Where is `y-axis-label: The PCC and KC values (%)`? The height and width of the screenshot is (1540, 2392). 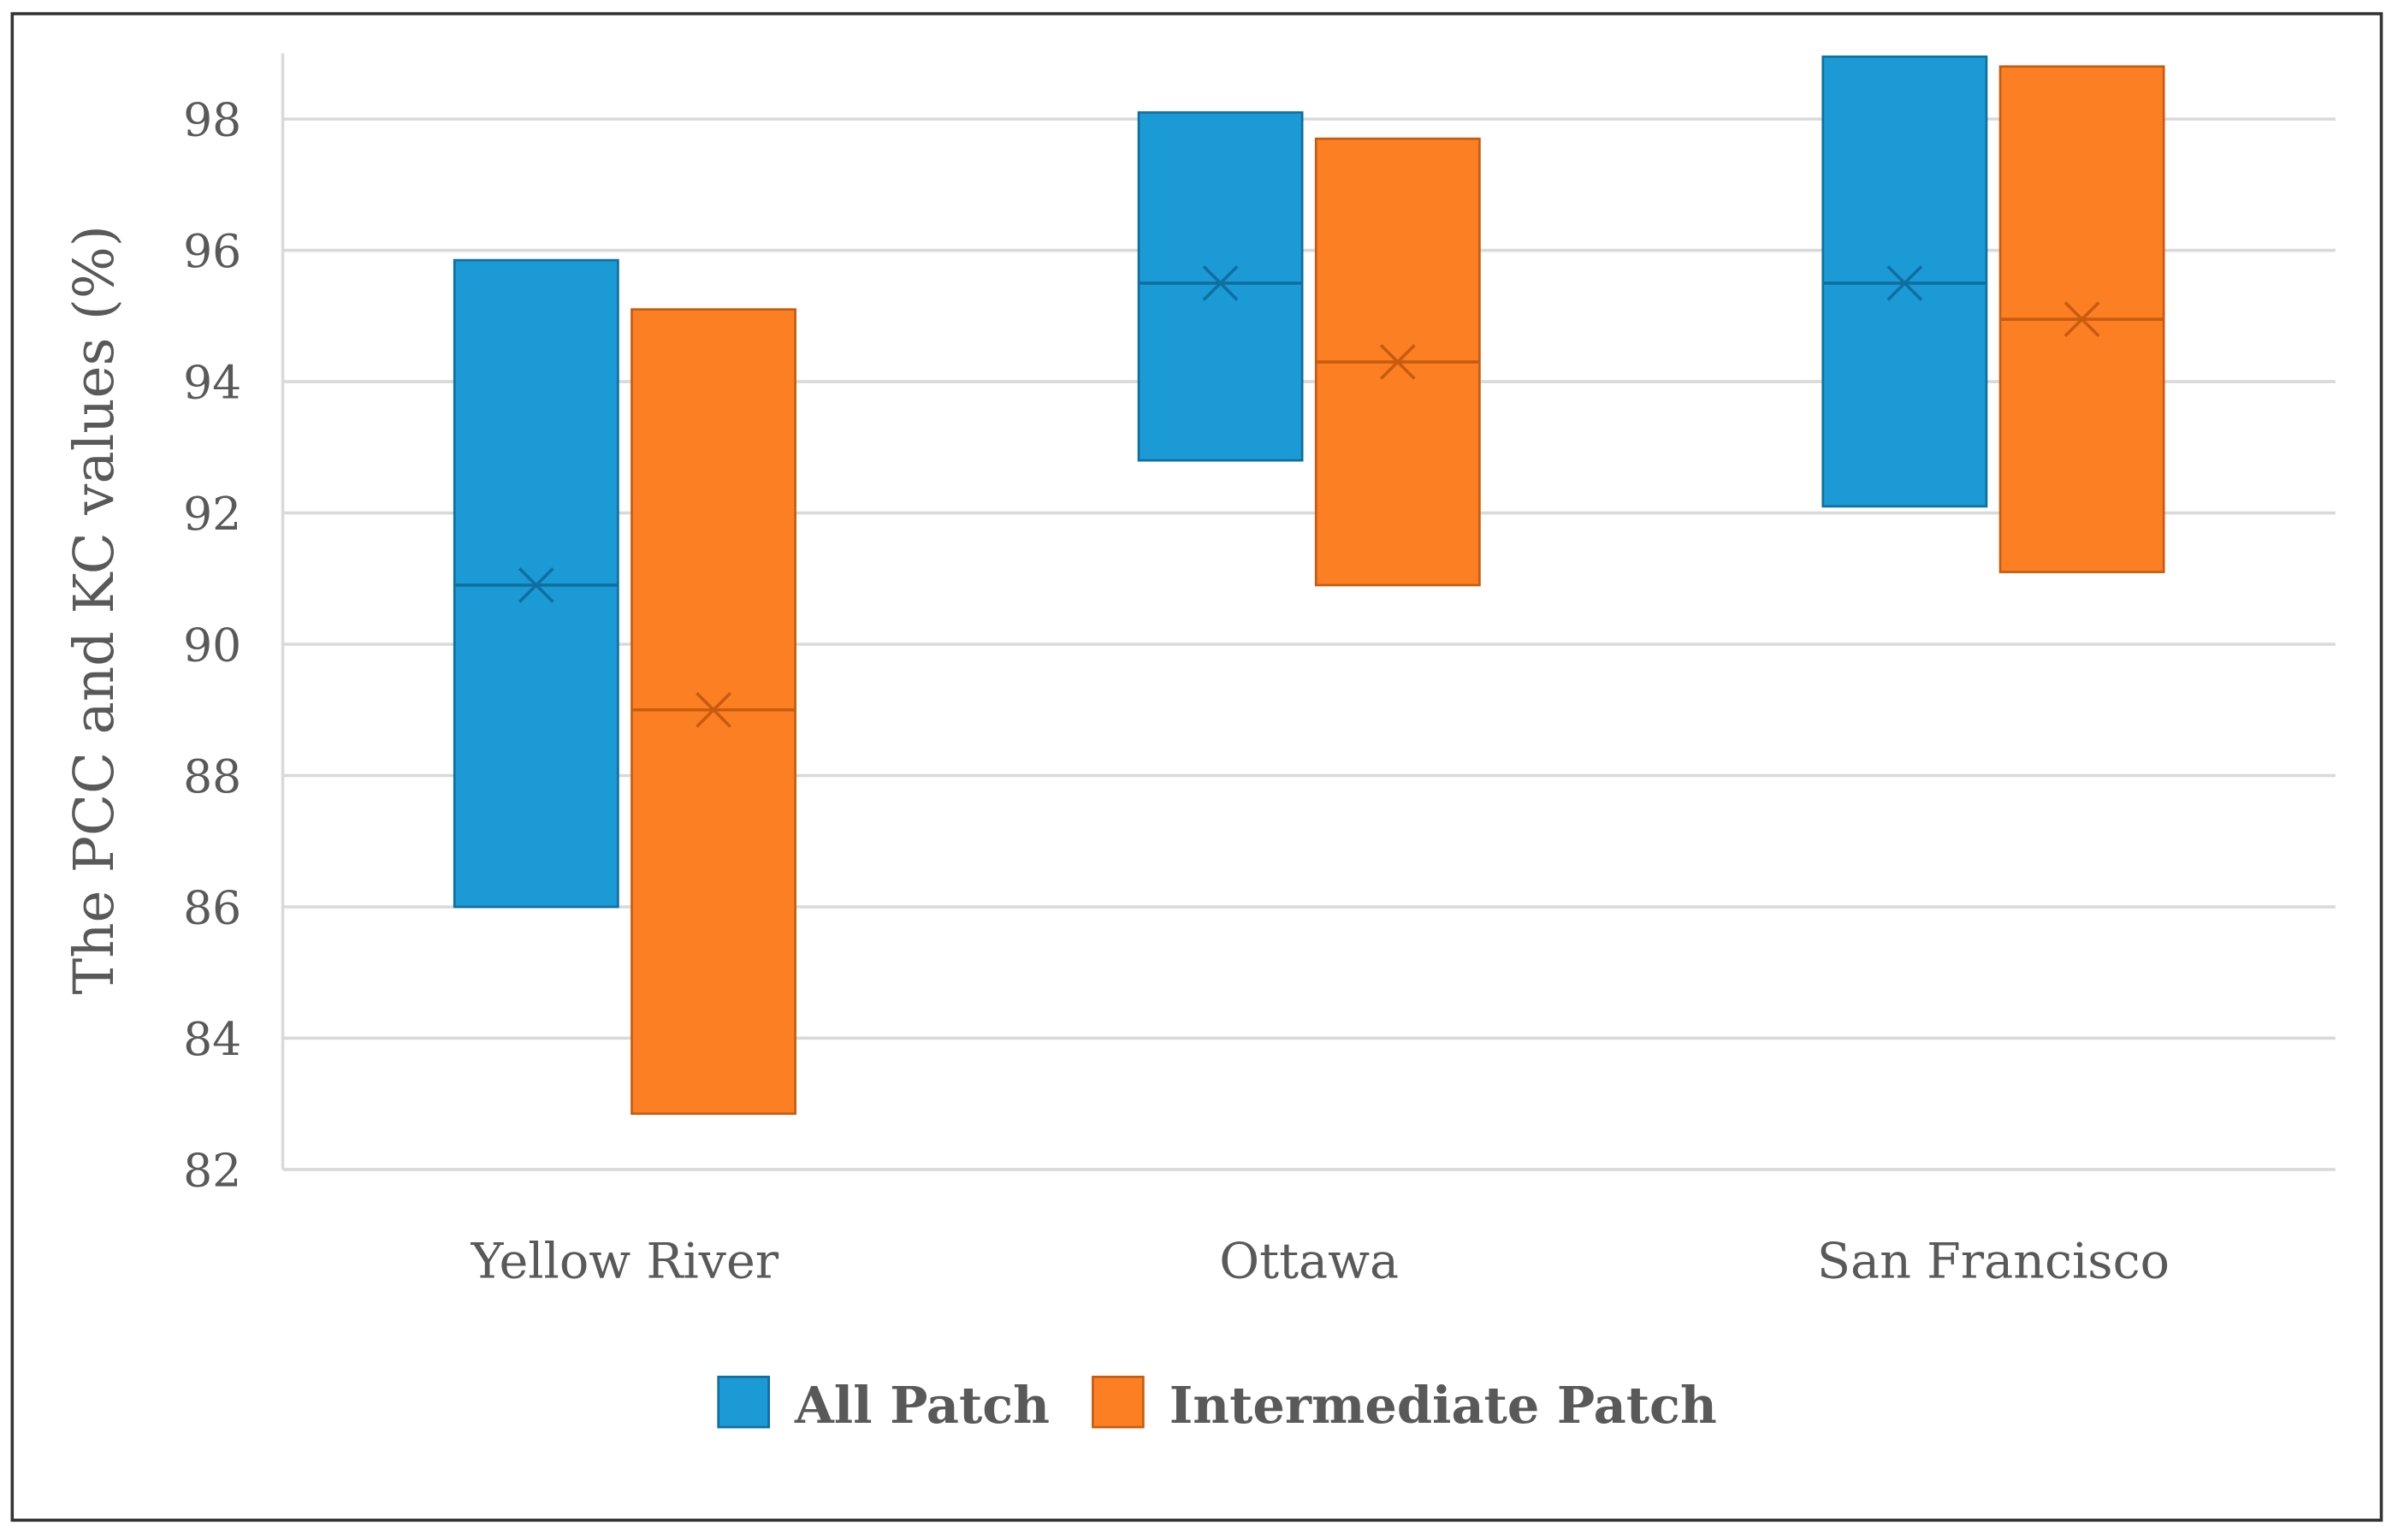 y-axis-label: The PCC and KC values (%) is located at coordinates (94, 609).